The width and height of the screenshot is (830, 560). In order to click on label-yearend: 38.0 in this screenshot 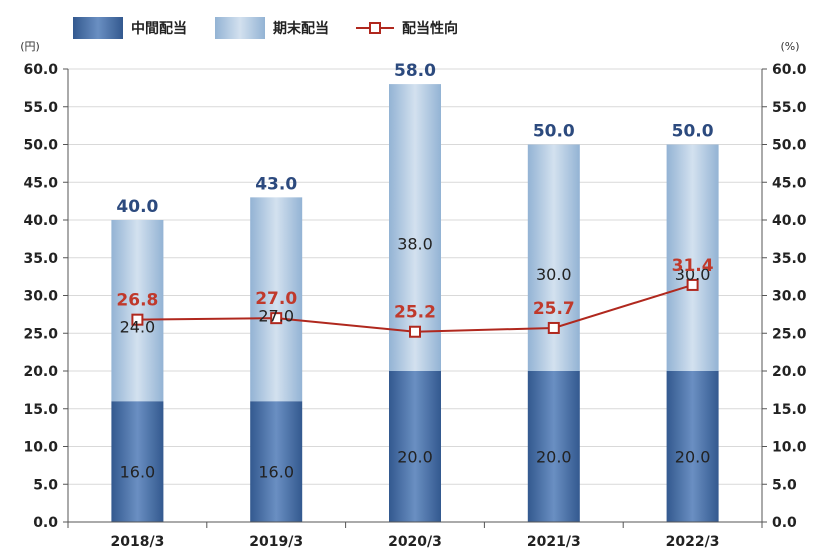, I will do `click(415, 244)`.